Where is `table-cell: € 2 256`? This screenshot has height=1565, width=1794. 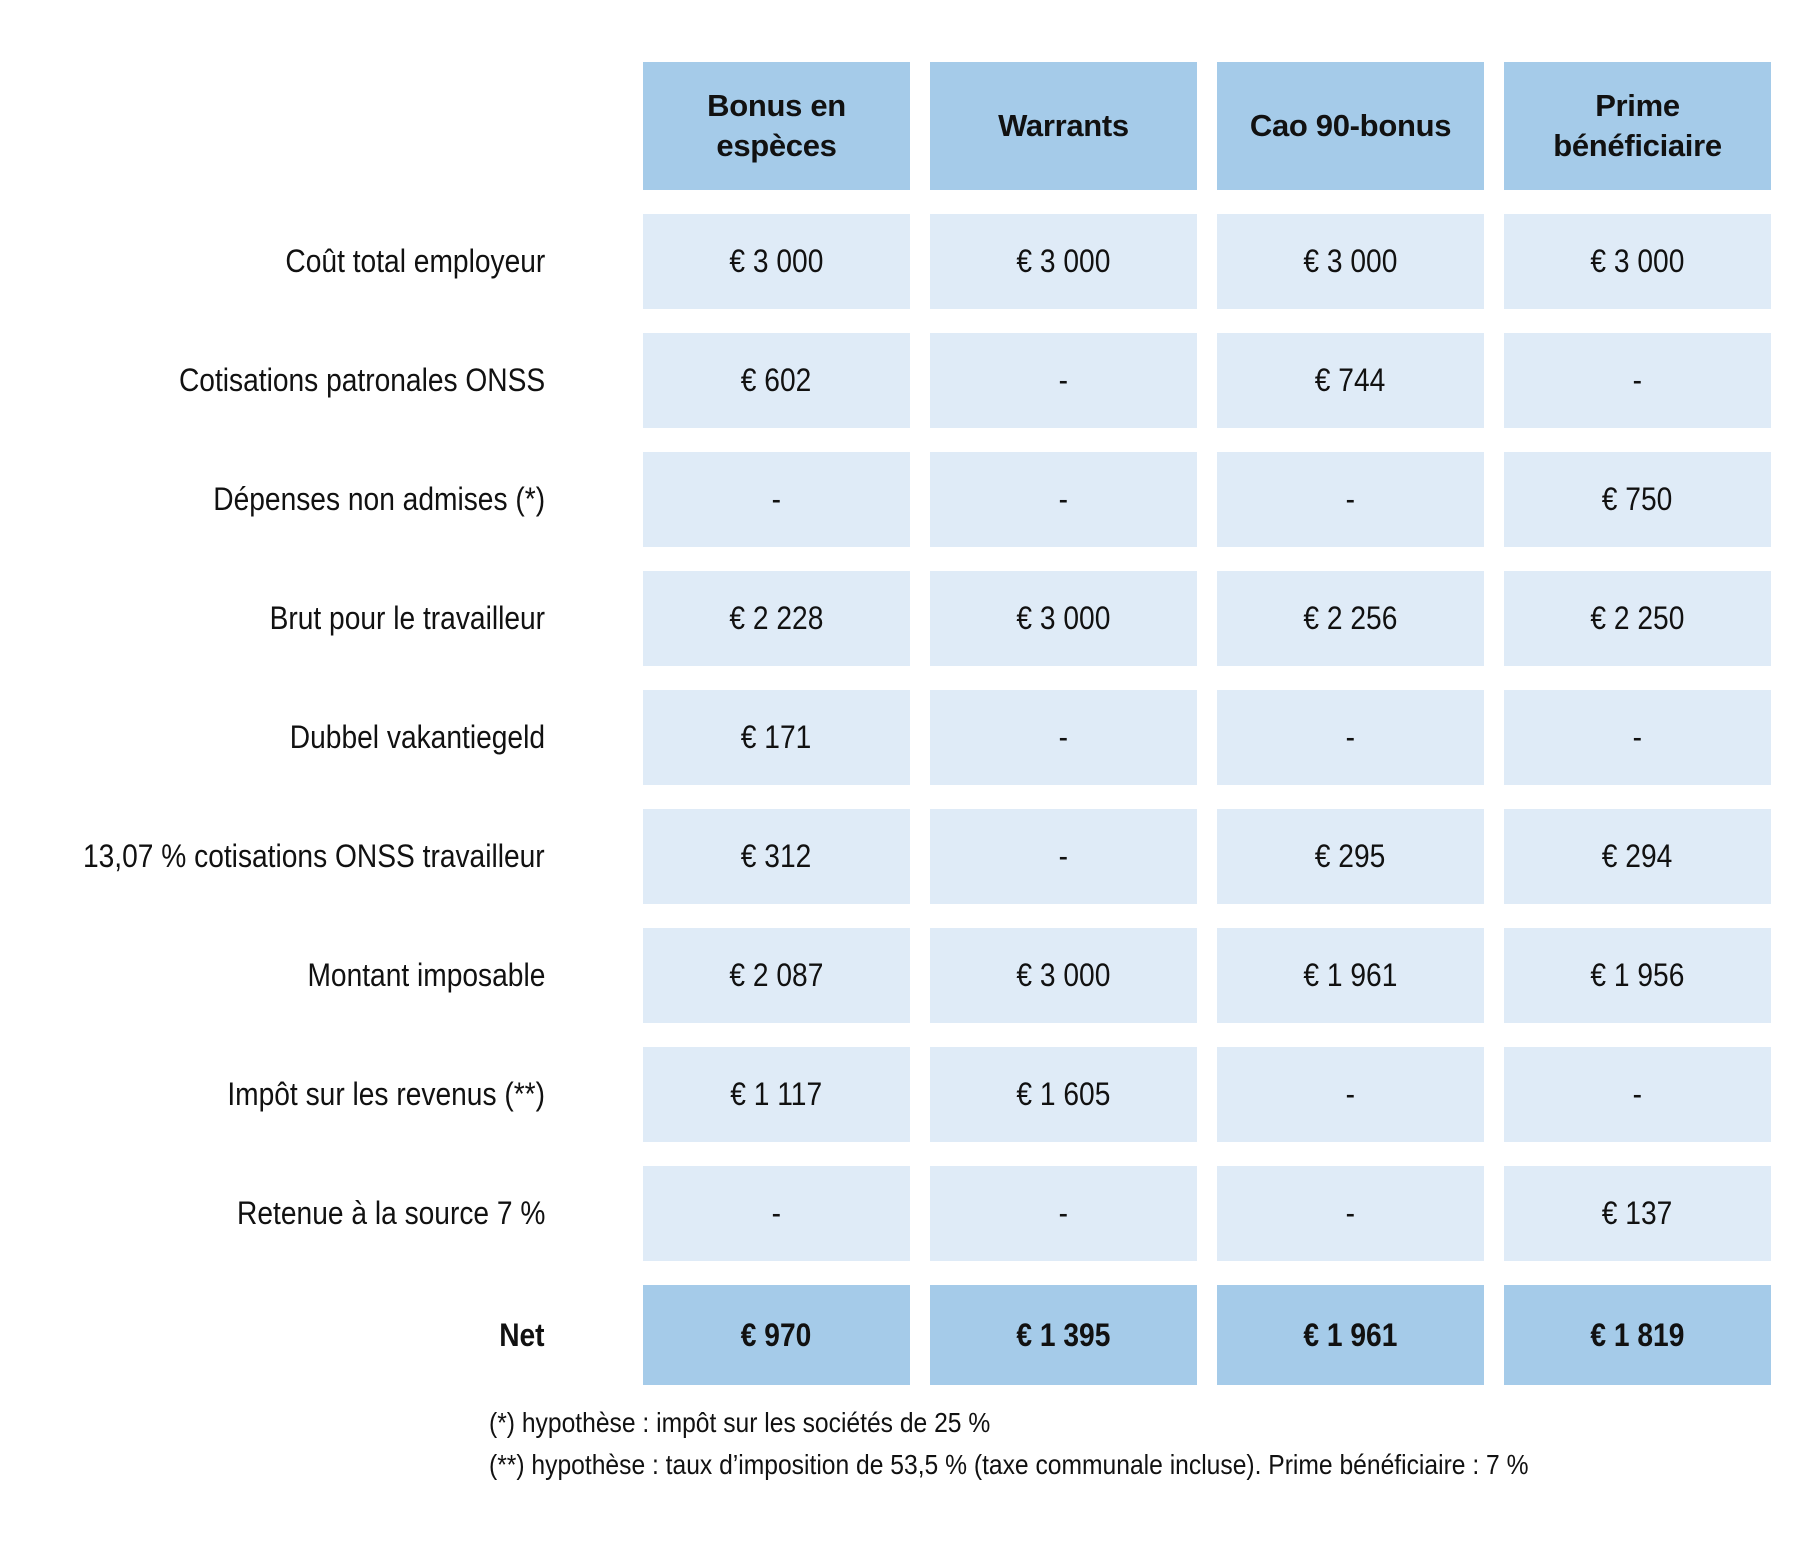
table-cell: € 2 256 is located at coordinates (1350, 618).